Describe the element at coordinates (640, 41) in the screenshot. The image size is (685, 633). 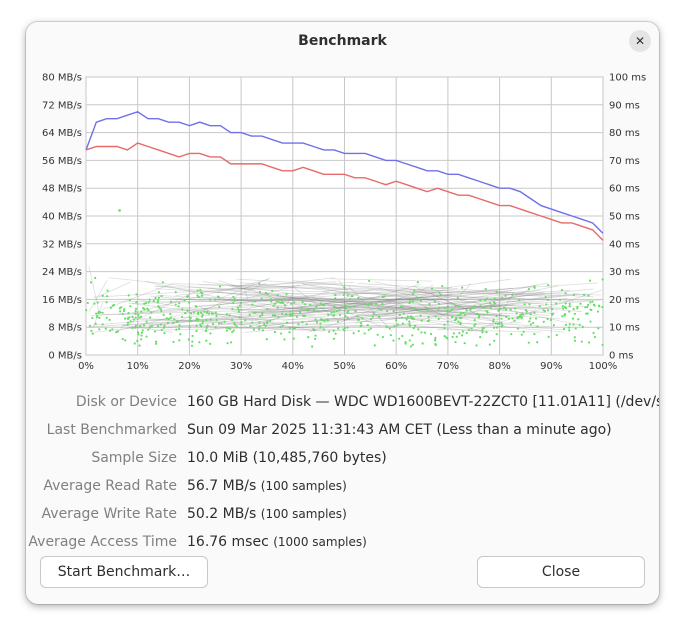
I see `close-icon: ✕` at that location.